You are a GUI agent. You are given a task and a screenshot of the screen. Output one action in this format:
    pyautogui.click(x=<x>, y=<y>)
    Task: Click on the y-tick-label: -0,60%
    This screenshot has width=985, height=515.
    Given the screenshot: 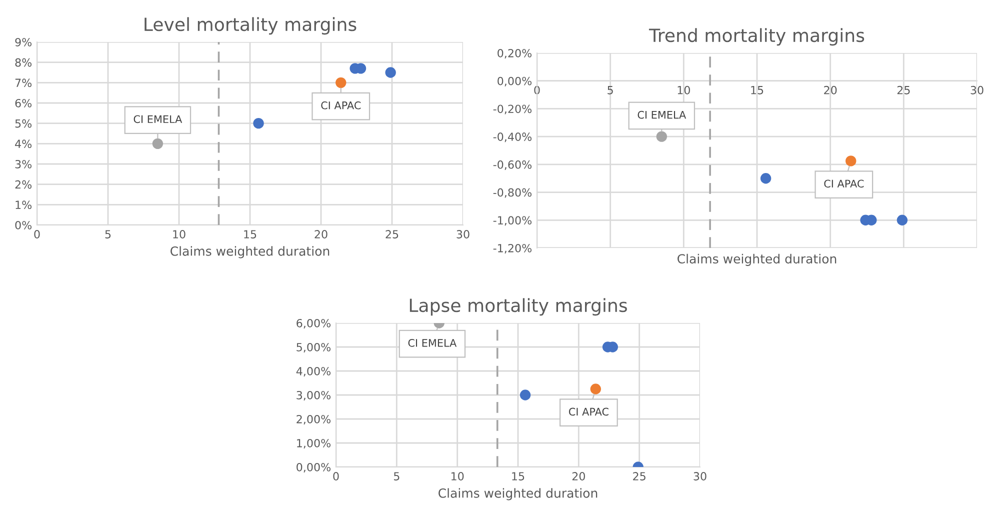 What is the action you would take?
    pyautogui.click(x=512, y=165)
    